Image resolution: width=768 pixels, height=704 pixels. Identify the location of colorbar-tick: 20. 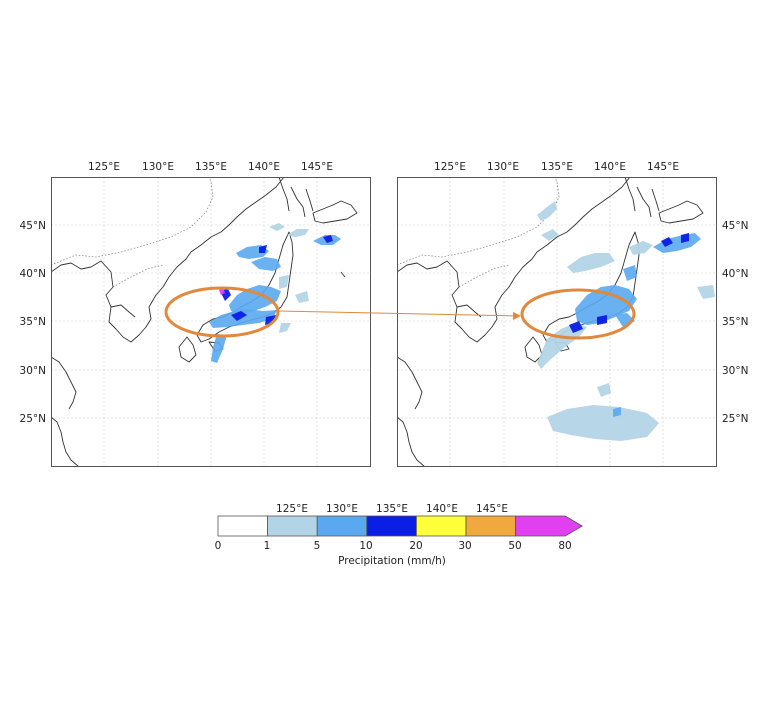
(415, 546).